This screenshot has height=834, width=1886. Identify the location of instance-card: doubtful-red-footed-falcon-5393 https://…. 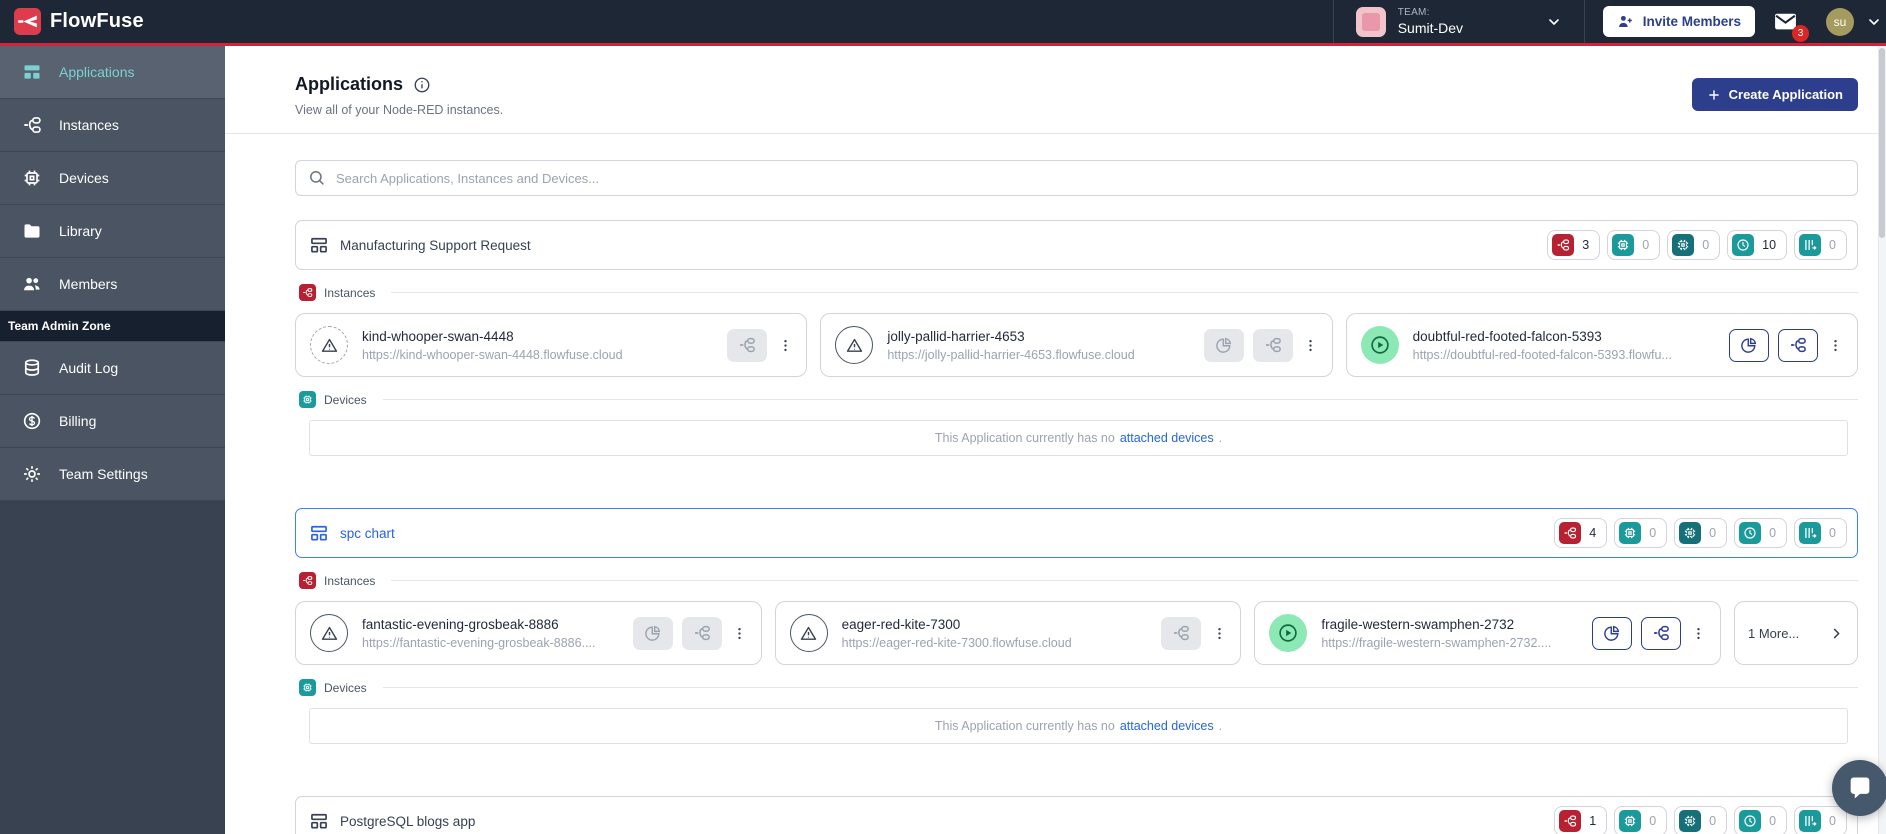
(1601, 345).